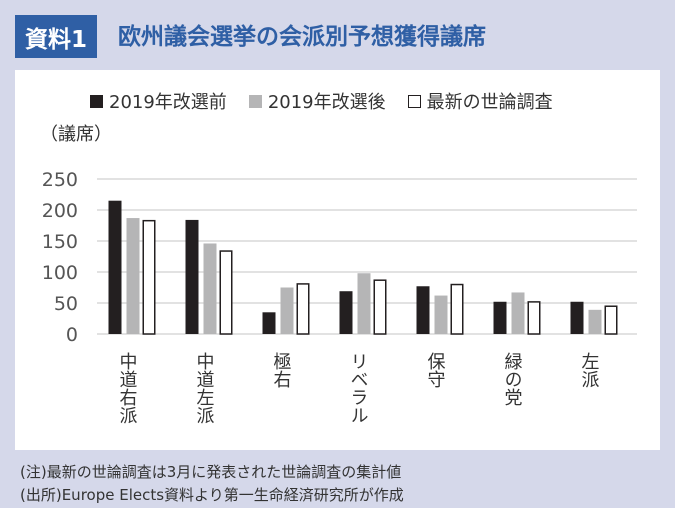 The image size is (675, 508). I want to click on y-tick-label: 50, so click(66, 304).